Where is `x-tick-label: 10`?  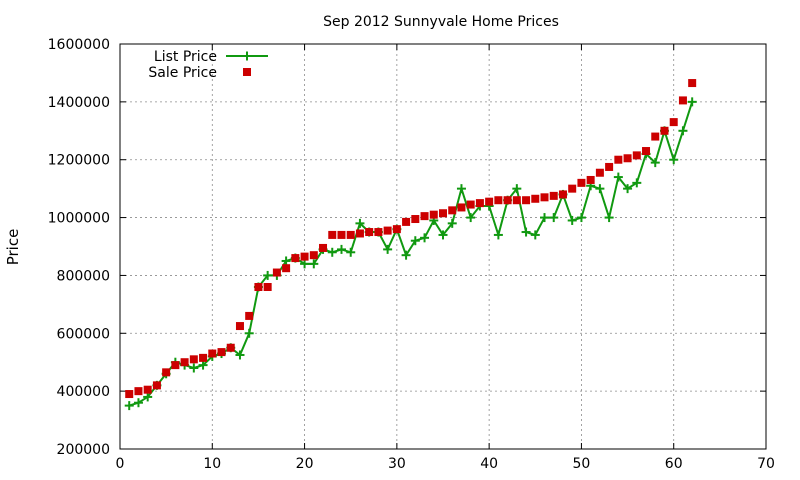 x-tick-label: 10 is located at coordinates (212, 464).